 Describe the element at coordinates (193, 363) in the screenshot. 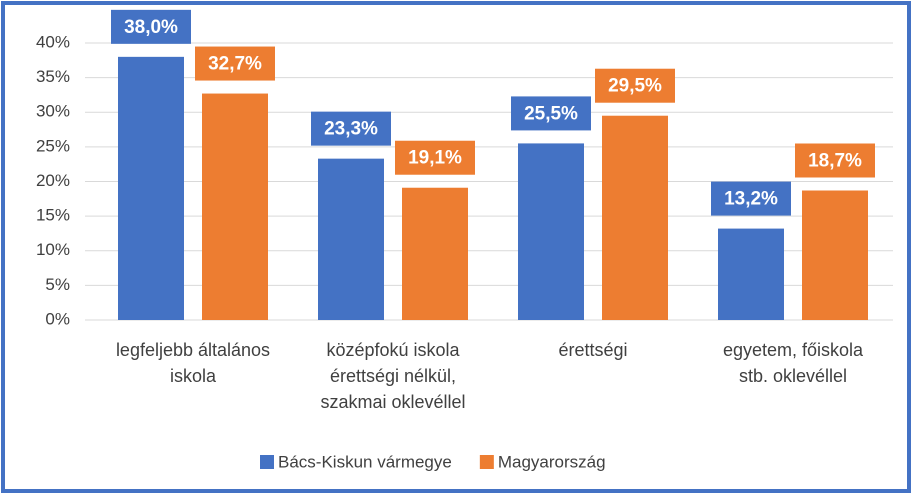

I see `x-tick-label: legfeljebb általános iskola` at that location.